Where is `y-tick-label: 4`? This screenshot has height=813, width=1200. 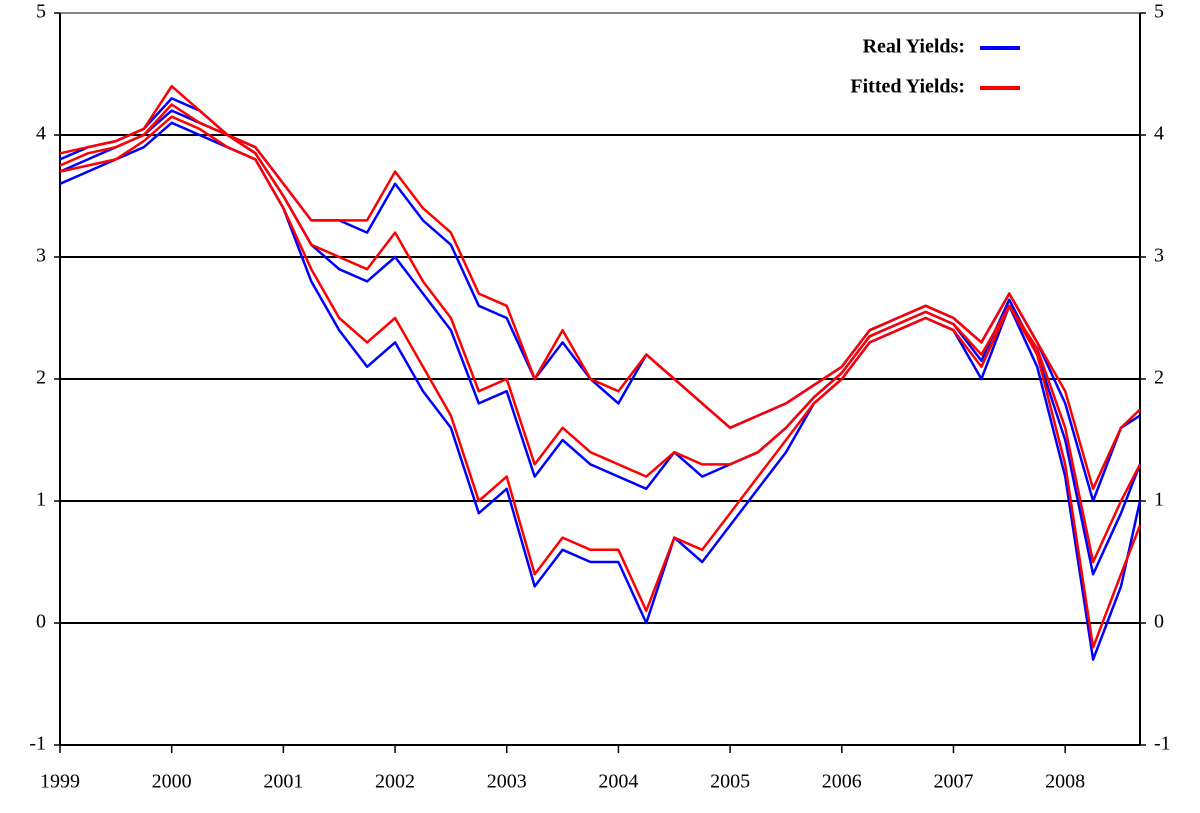
y-tick-label: 4 is located at coordinates (41, 134).